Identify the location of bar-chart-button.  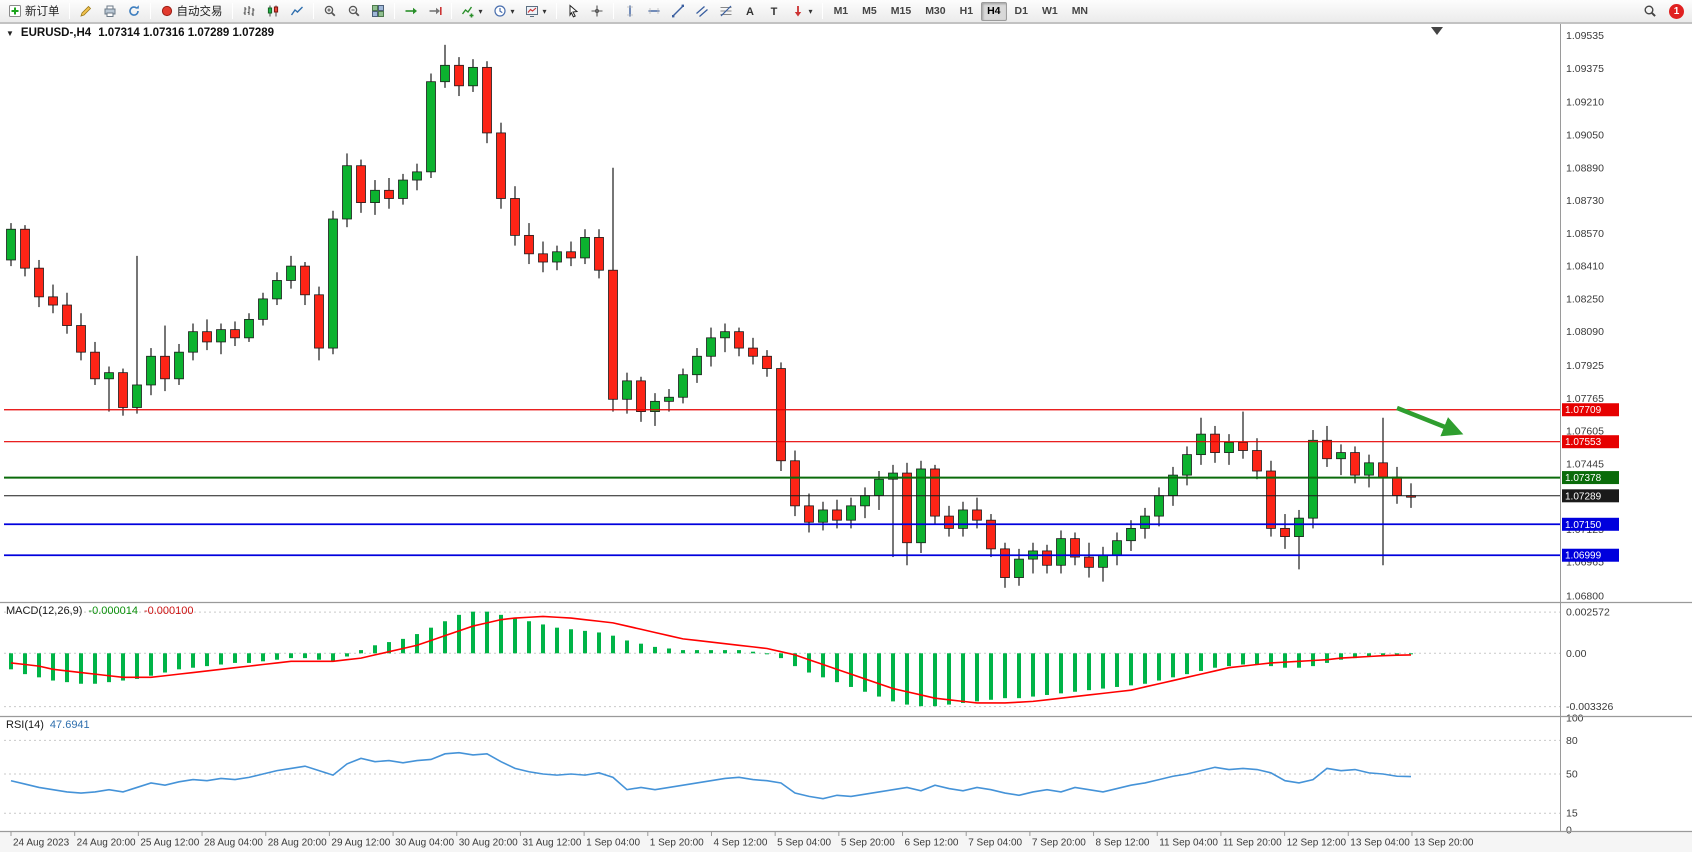
(249, 11).